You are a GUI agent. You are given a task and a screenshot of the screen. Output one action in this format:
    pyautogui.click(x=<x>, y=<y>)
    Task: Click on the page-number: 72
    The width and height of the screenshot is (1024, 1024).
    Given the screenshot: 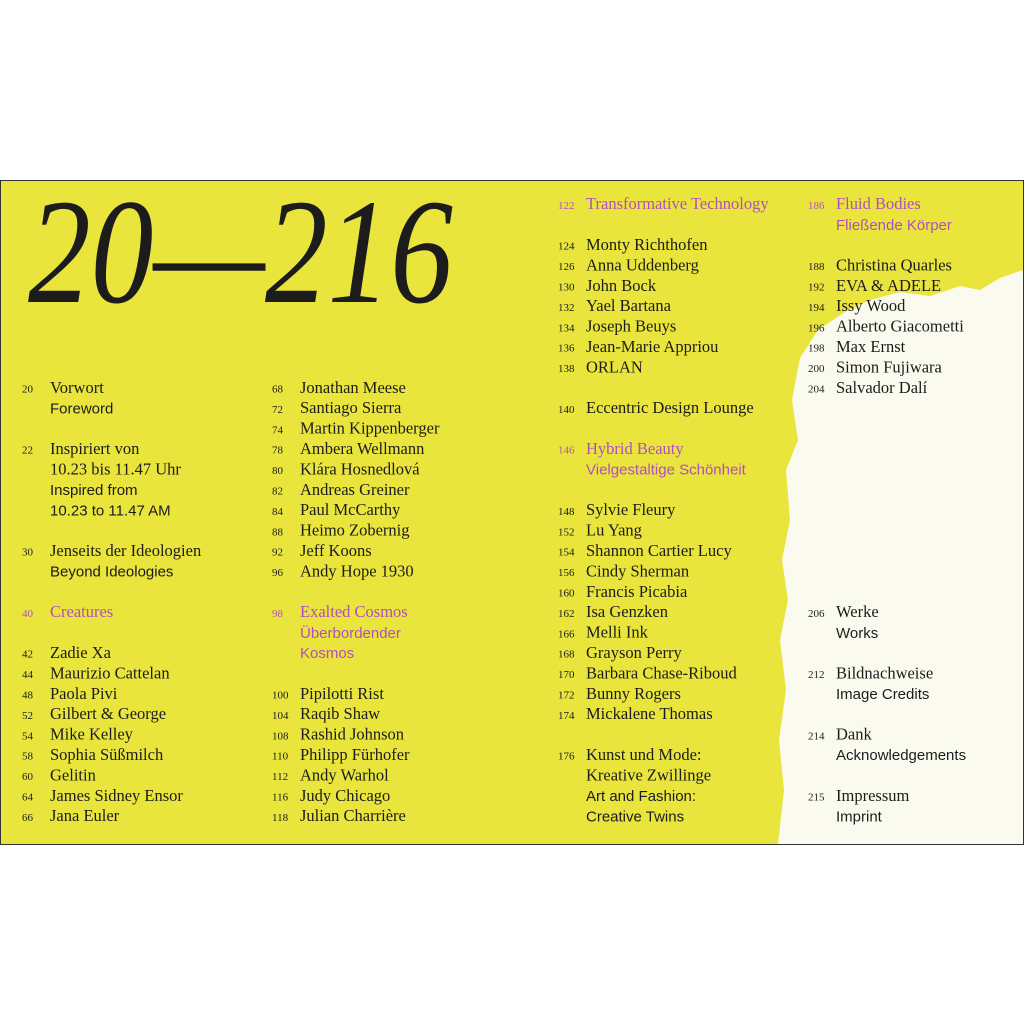 What is the action you would take?
    pyautogui.click(x=277, y=410)
    